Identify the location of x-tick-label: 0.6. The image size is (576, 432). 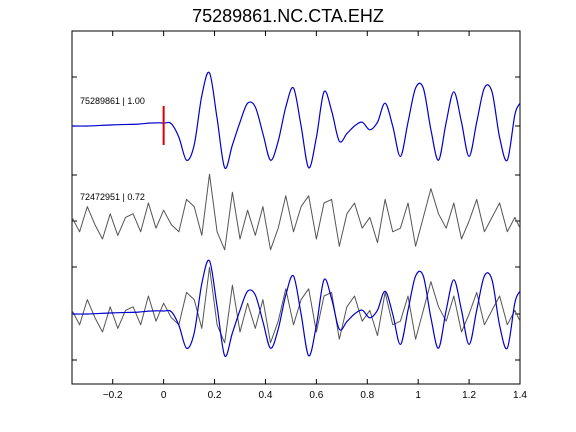
(316, 395).